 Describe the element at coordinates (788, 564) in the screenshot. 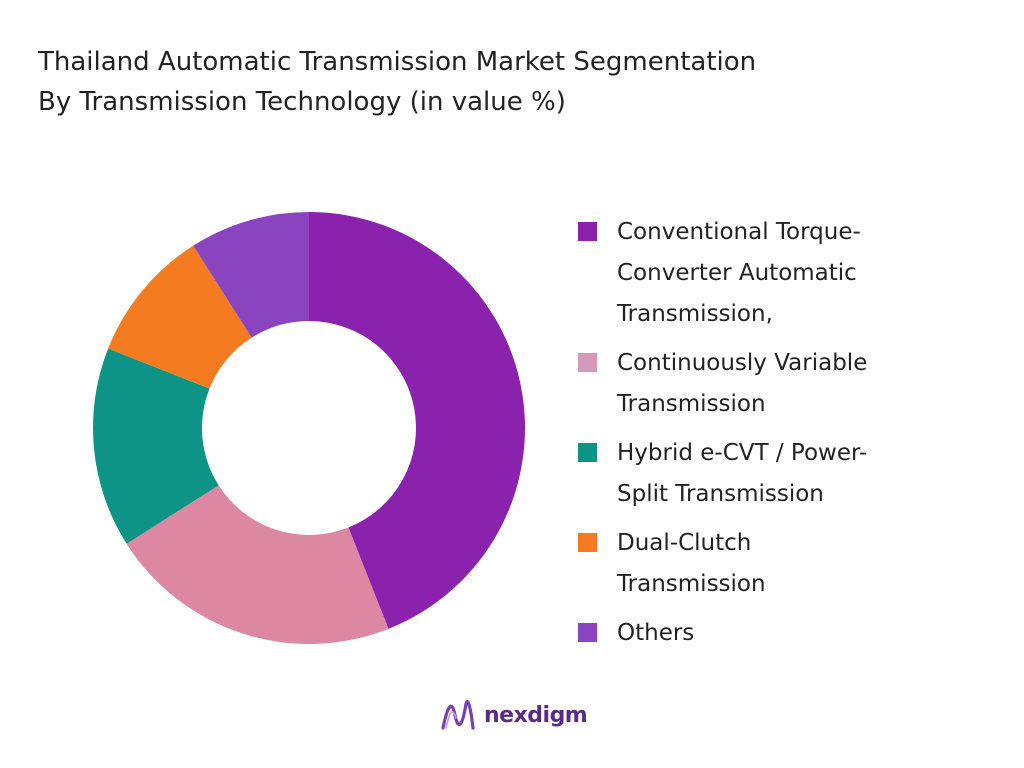

I see `legend-item: Dual-Clutch Transmission` at that location.